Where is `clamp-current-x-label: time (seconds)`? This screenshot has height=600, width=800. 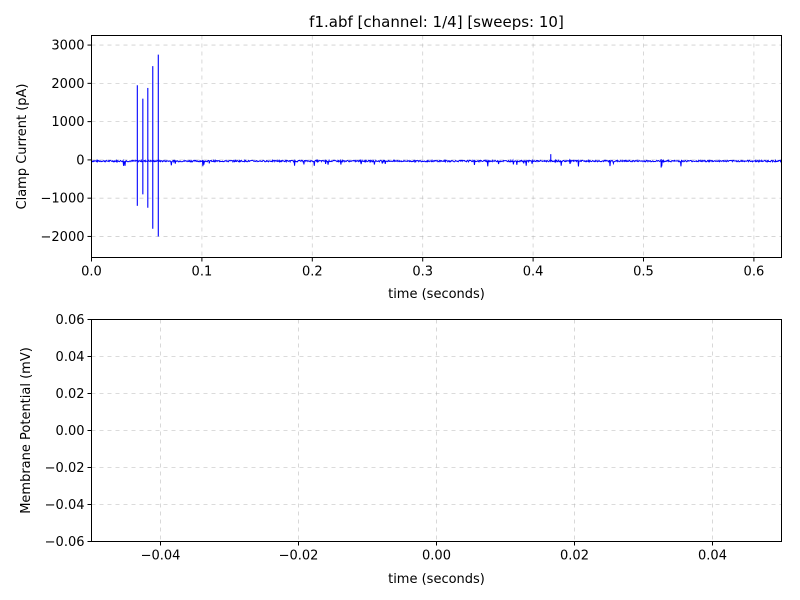
clamp-current-x-label: time (seconds) is located at coordinates (436, 294).